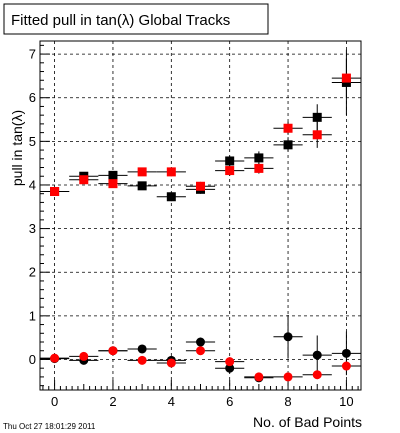 The height and width of the screenshot is (433, 400). Describe the element at coordinates (307, 422) in the screenshot. I see `x-axis-label: No. of Bad Points` at that location.